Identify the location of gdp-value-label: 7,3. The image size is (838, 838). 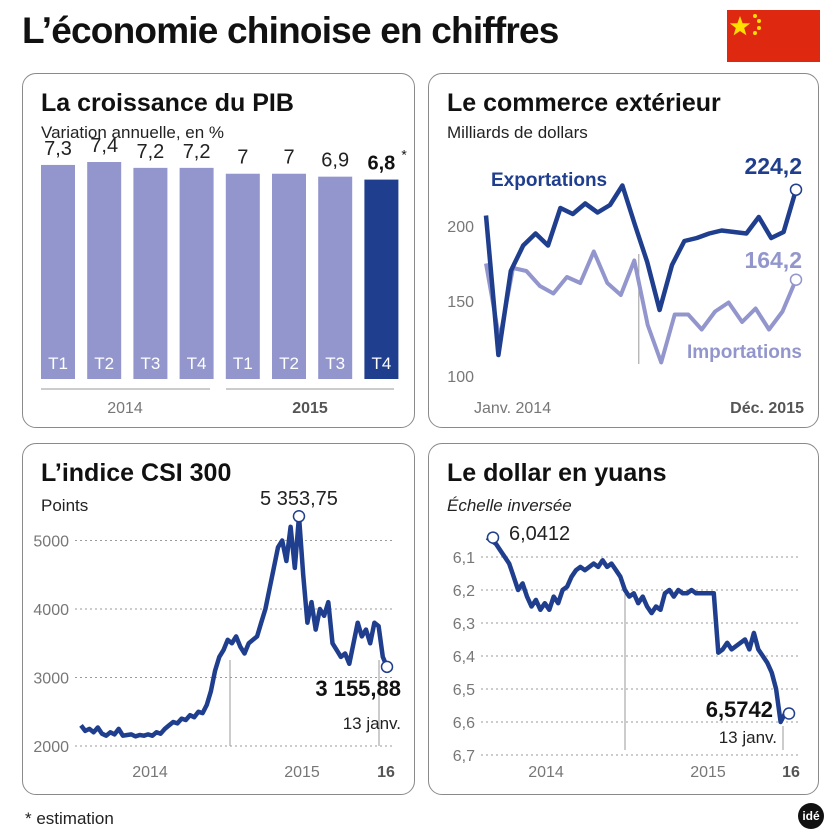
(58, 149).